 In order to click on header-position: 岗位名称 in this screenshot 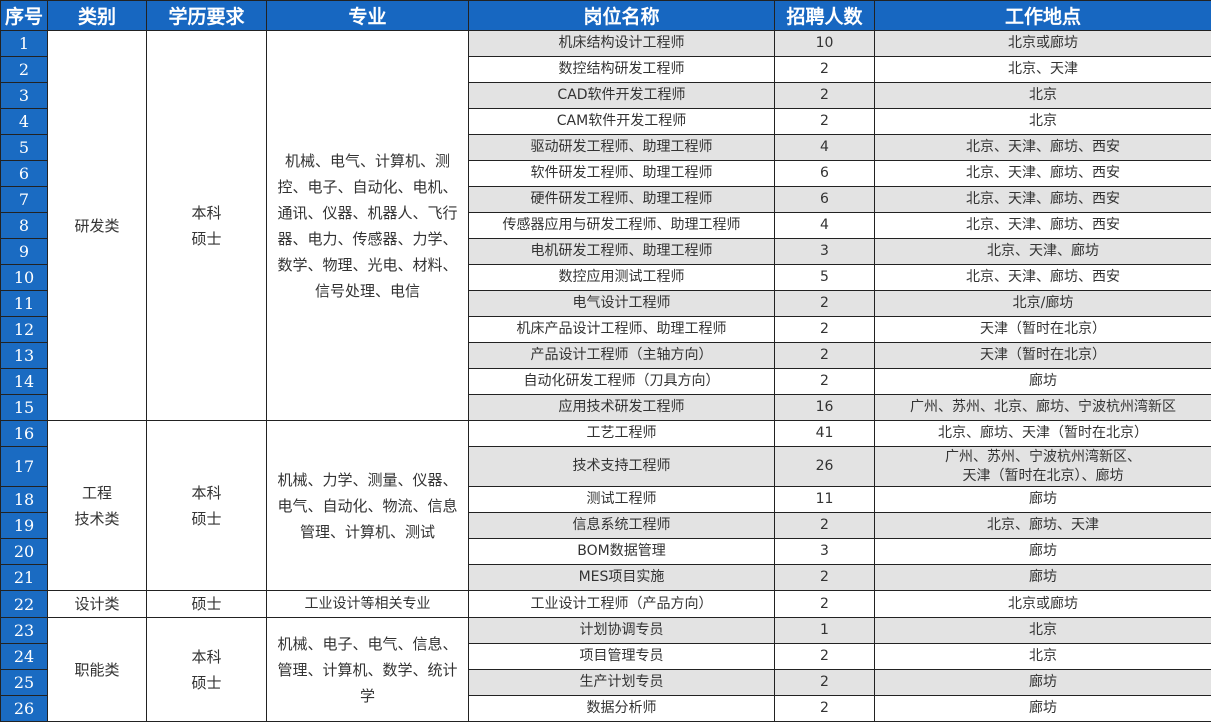, I will do `click(622, 16)`.